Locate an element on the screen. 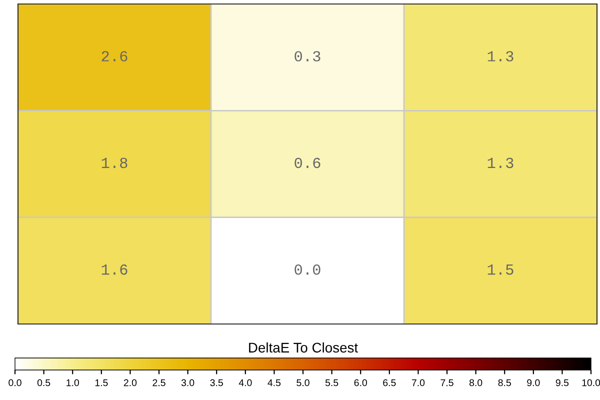 The height and width of the screenshot is (400, 600). data-label: 1.8 is located at coordinates (115, 163).